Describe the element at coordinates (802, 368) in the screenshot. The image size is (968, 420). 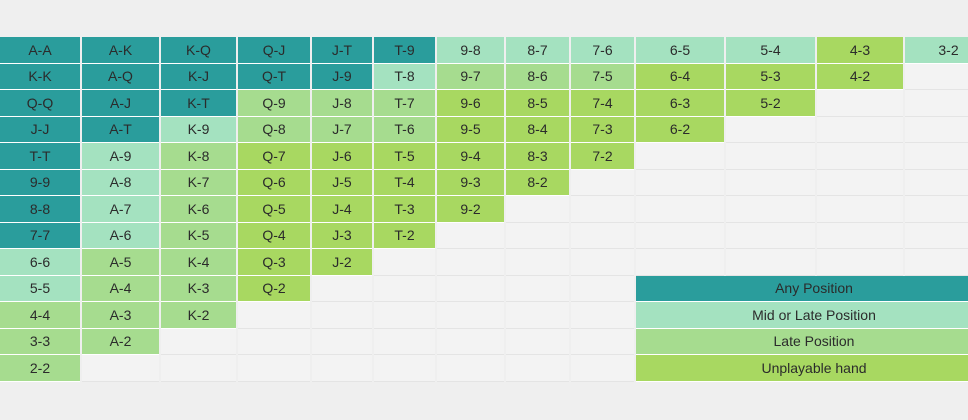
I see `legend-item-unp: Unplayable hand` at that location.